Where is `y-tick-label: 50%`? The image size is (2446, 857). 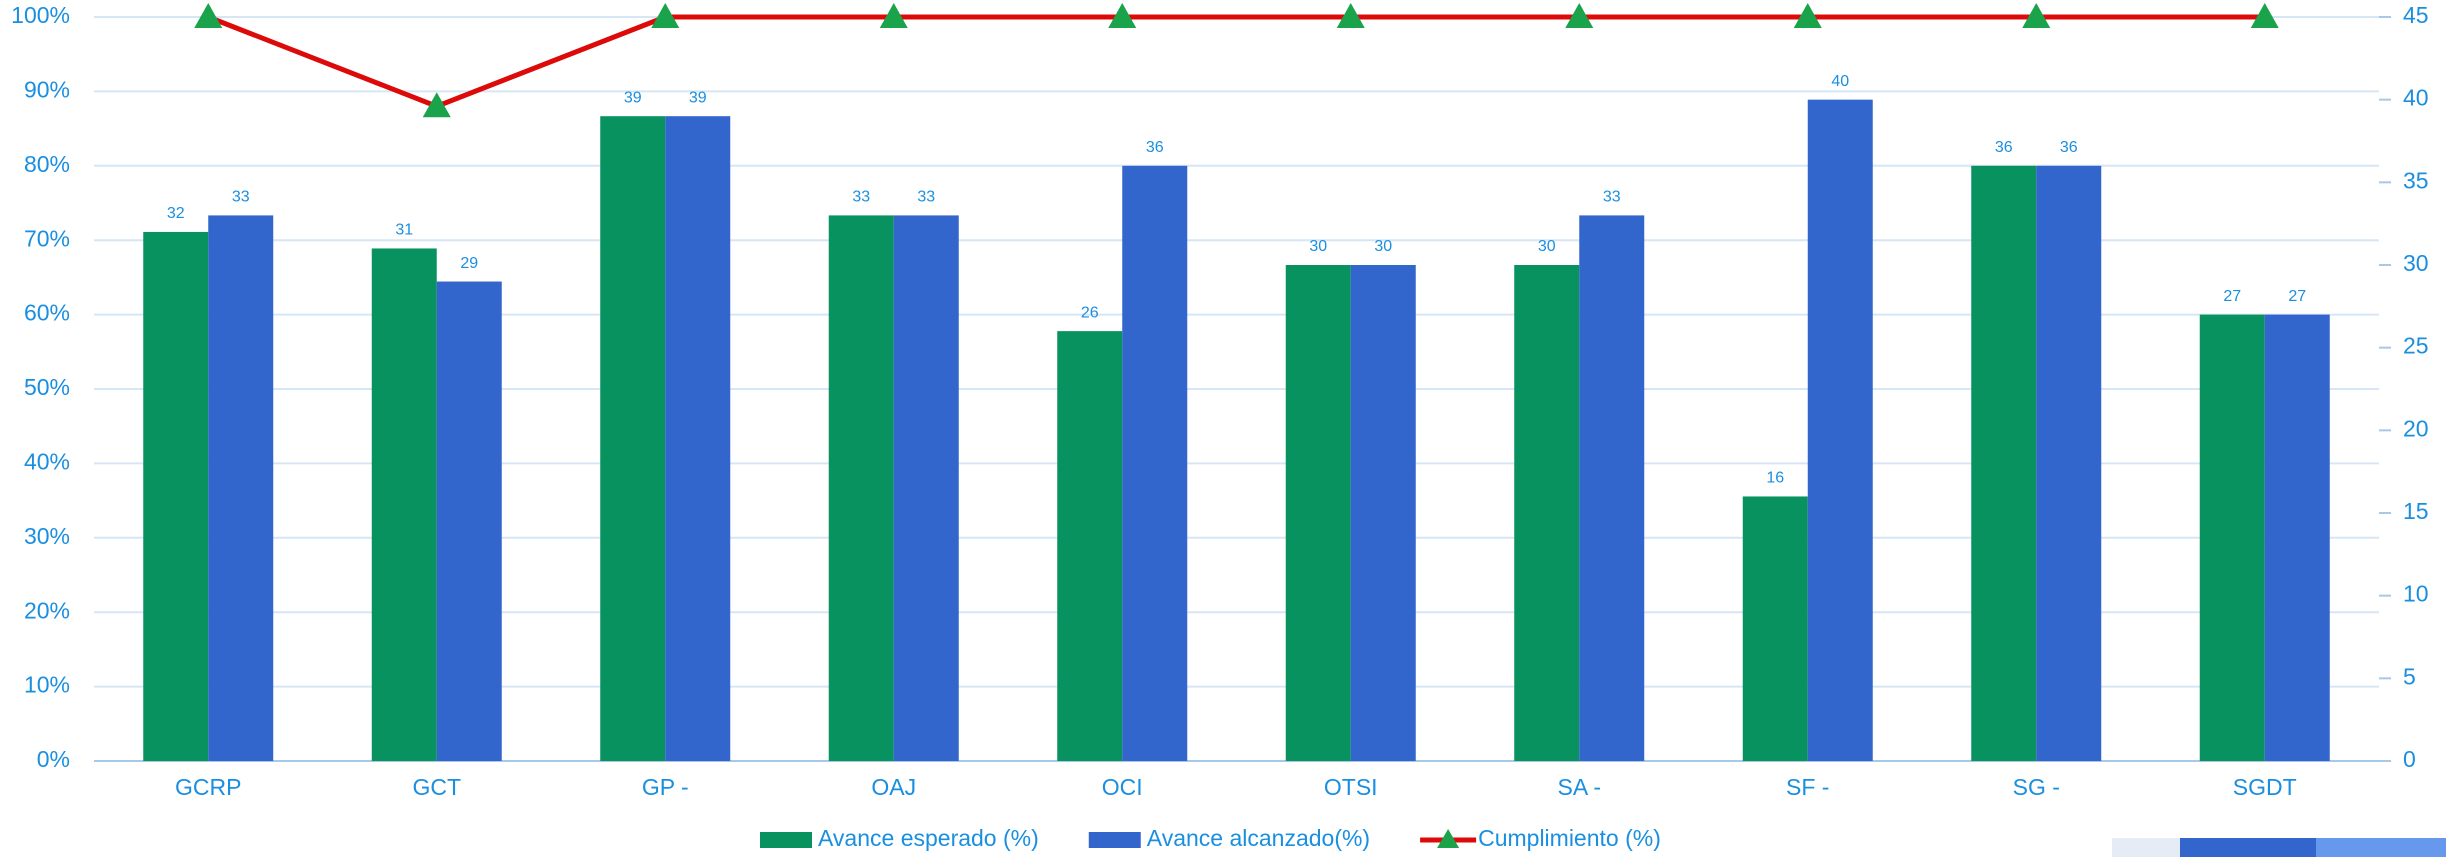 y-tick-label: 50% is located at coordinates (47, 387).